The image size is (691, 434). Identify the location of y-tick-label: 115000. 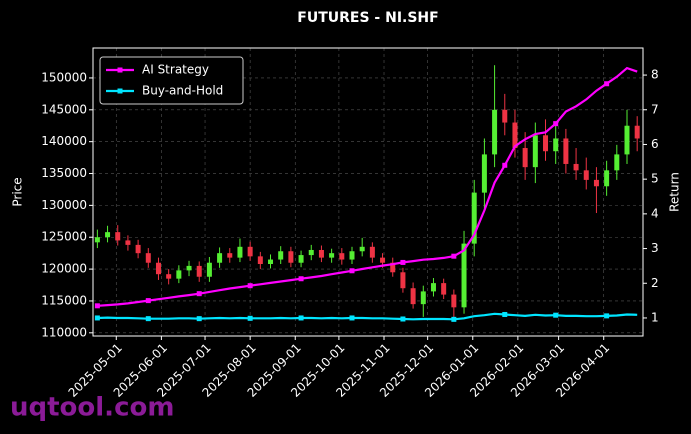
(64, 300).